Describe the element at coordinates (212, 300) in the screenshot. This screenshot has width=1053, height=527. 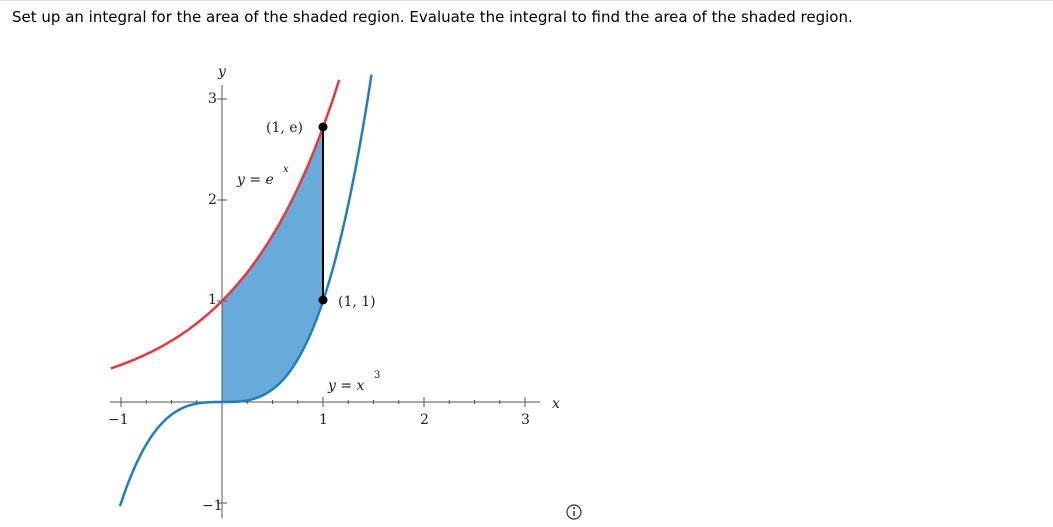
I see `y-tick-label: 1` at that location.